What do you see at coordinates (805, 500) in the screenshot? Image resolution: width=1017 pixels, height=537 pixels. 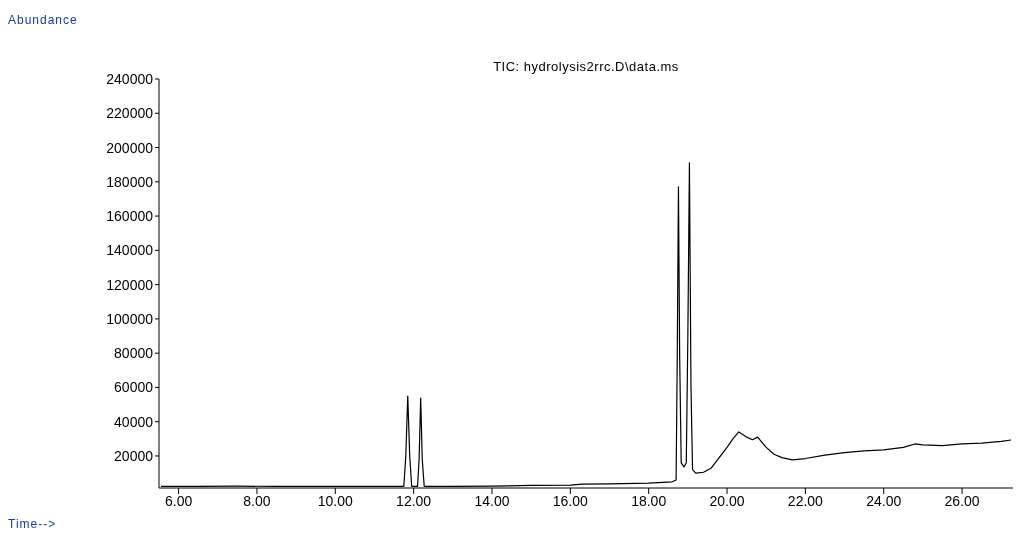 I see `x-tick-label: 22.00` at bounding box center [805, 500].